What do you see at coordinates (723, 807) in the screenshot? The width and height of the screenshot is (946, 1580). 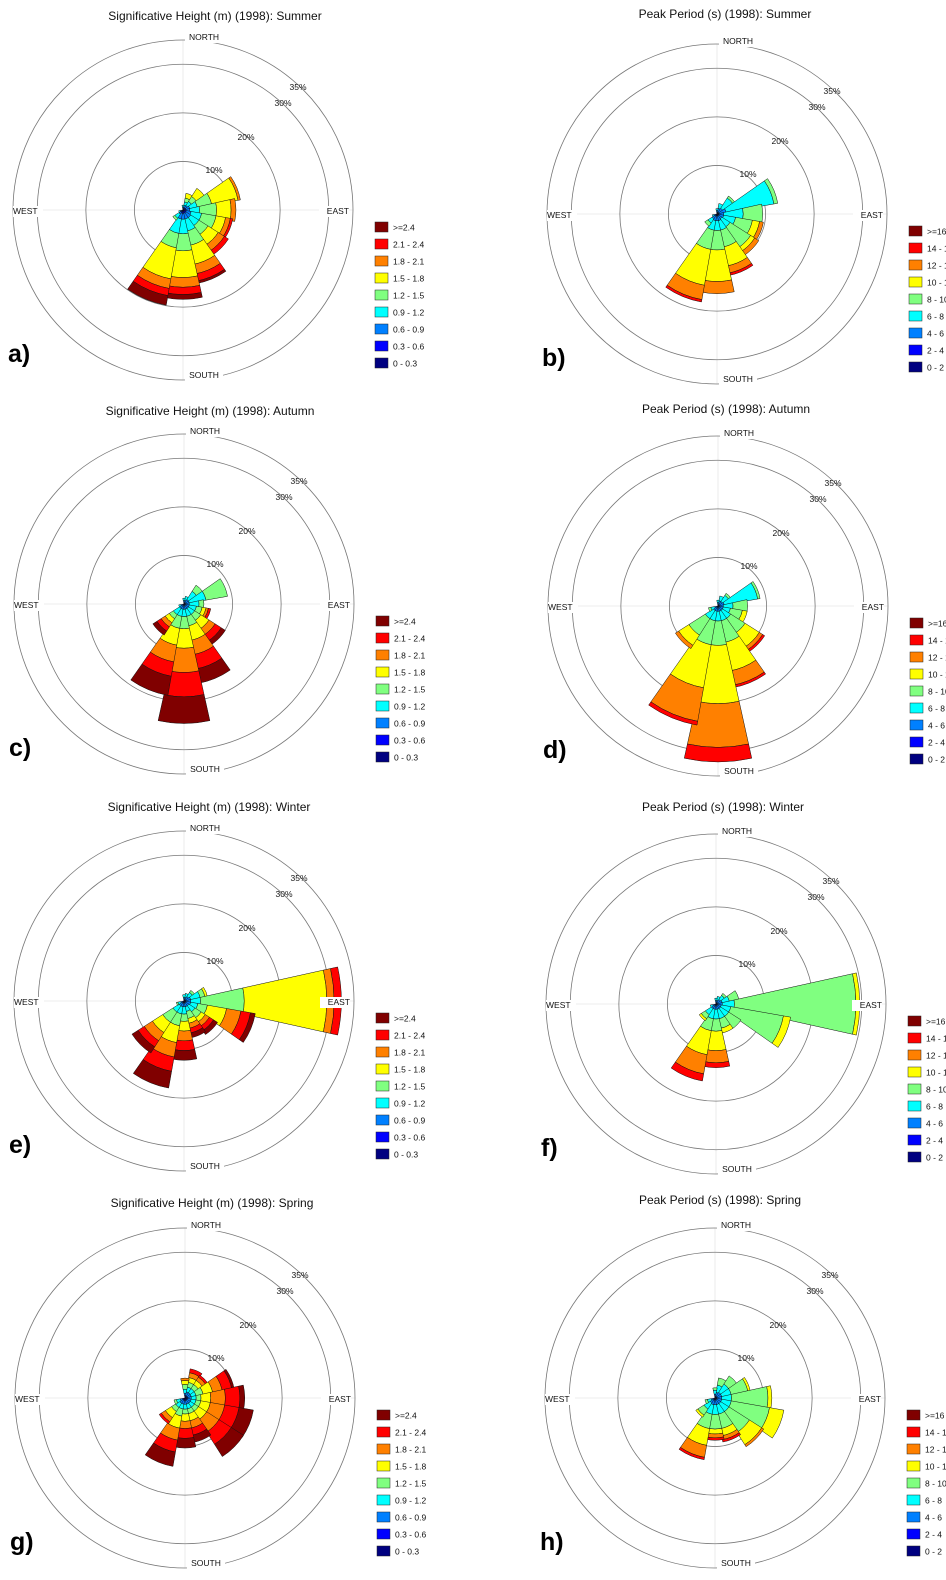 I see `panel-title: Peak Period (s) (1998): Winter` at bounding box center [723, 807].